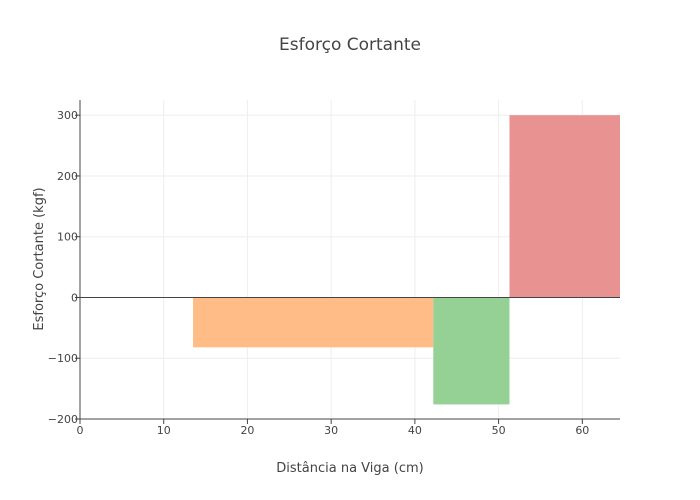  I want to click on y-tick-label: 100, so click(67, 237).